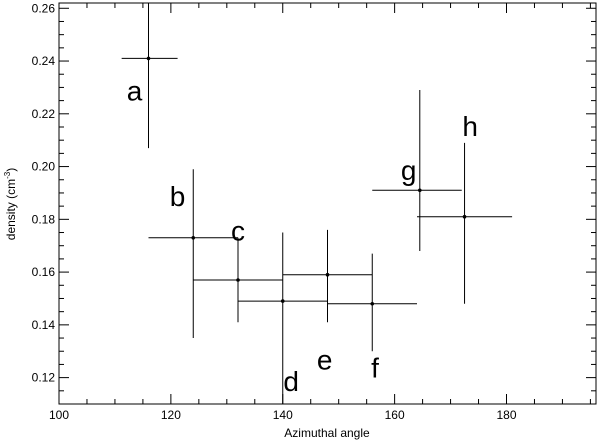  I want to click on data-point-d, so click(283, 318).